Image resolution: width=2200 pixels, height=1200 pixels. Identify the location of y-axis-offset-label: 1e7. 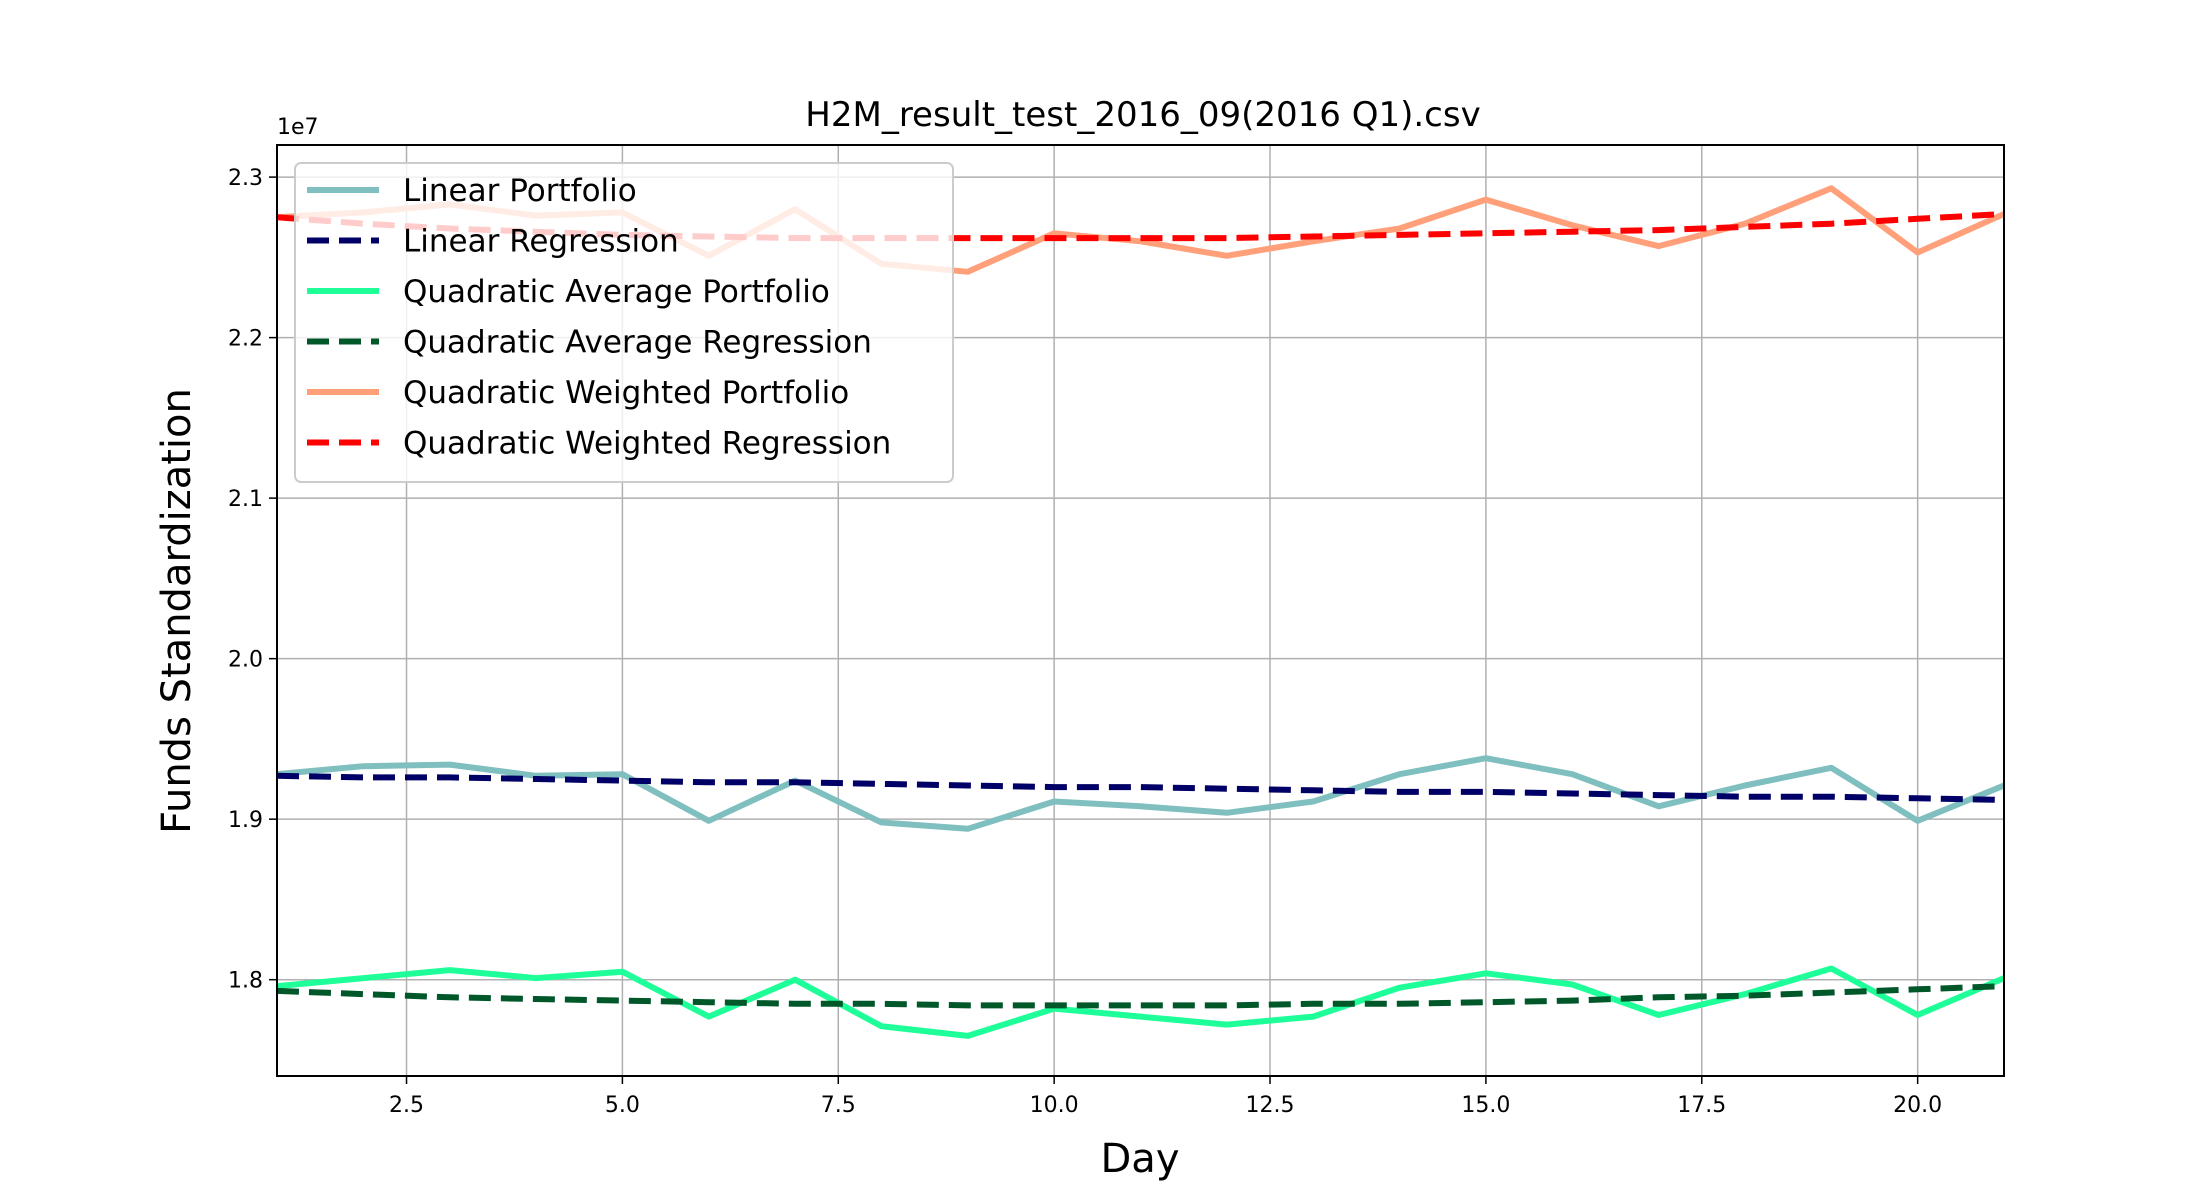
(298, 127).